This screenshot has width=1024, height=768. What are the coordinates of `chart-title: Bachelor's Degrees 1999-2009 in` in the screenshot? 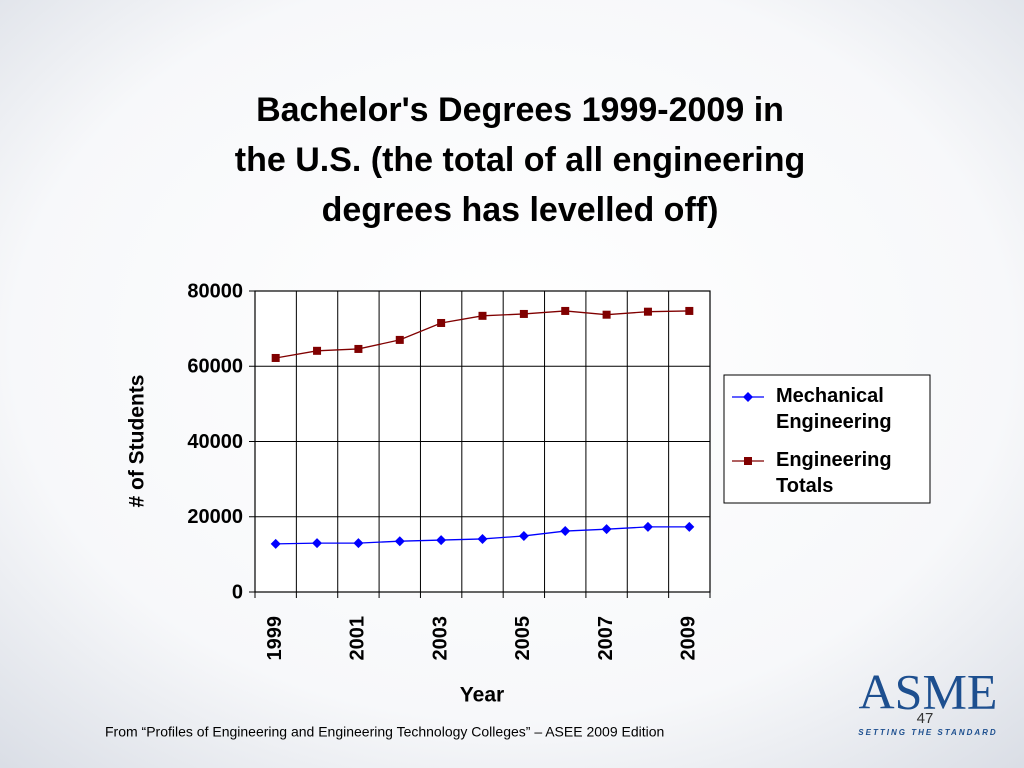 It's located at (520, 110).